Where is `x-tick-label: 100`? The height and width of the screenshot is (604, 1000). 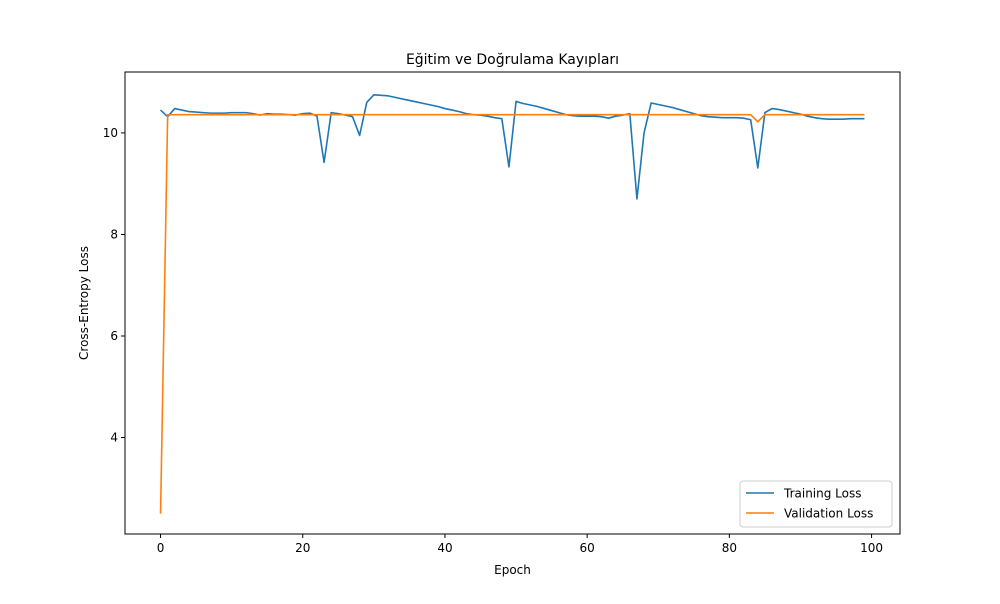 x-tick-label: 100 is located at coordinates (871, 548).